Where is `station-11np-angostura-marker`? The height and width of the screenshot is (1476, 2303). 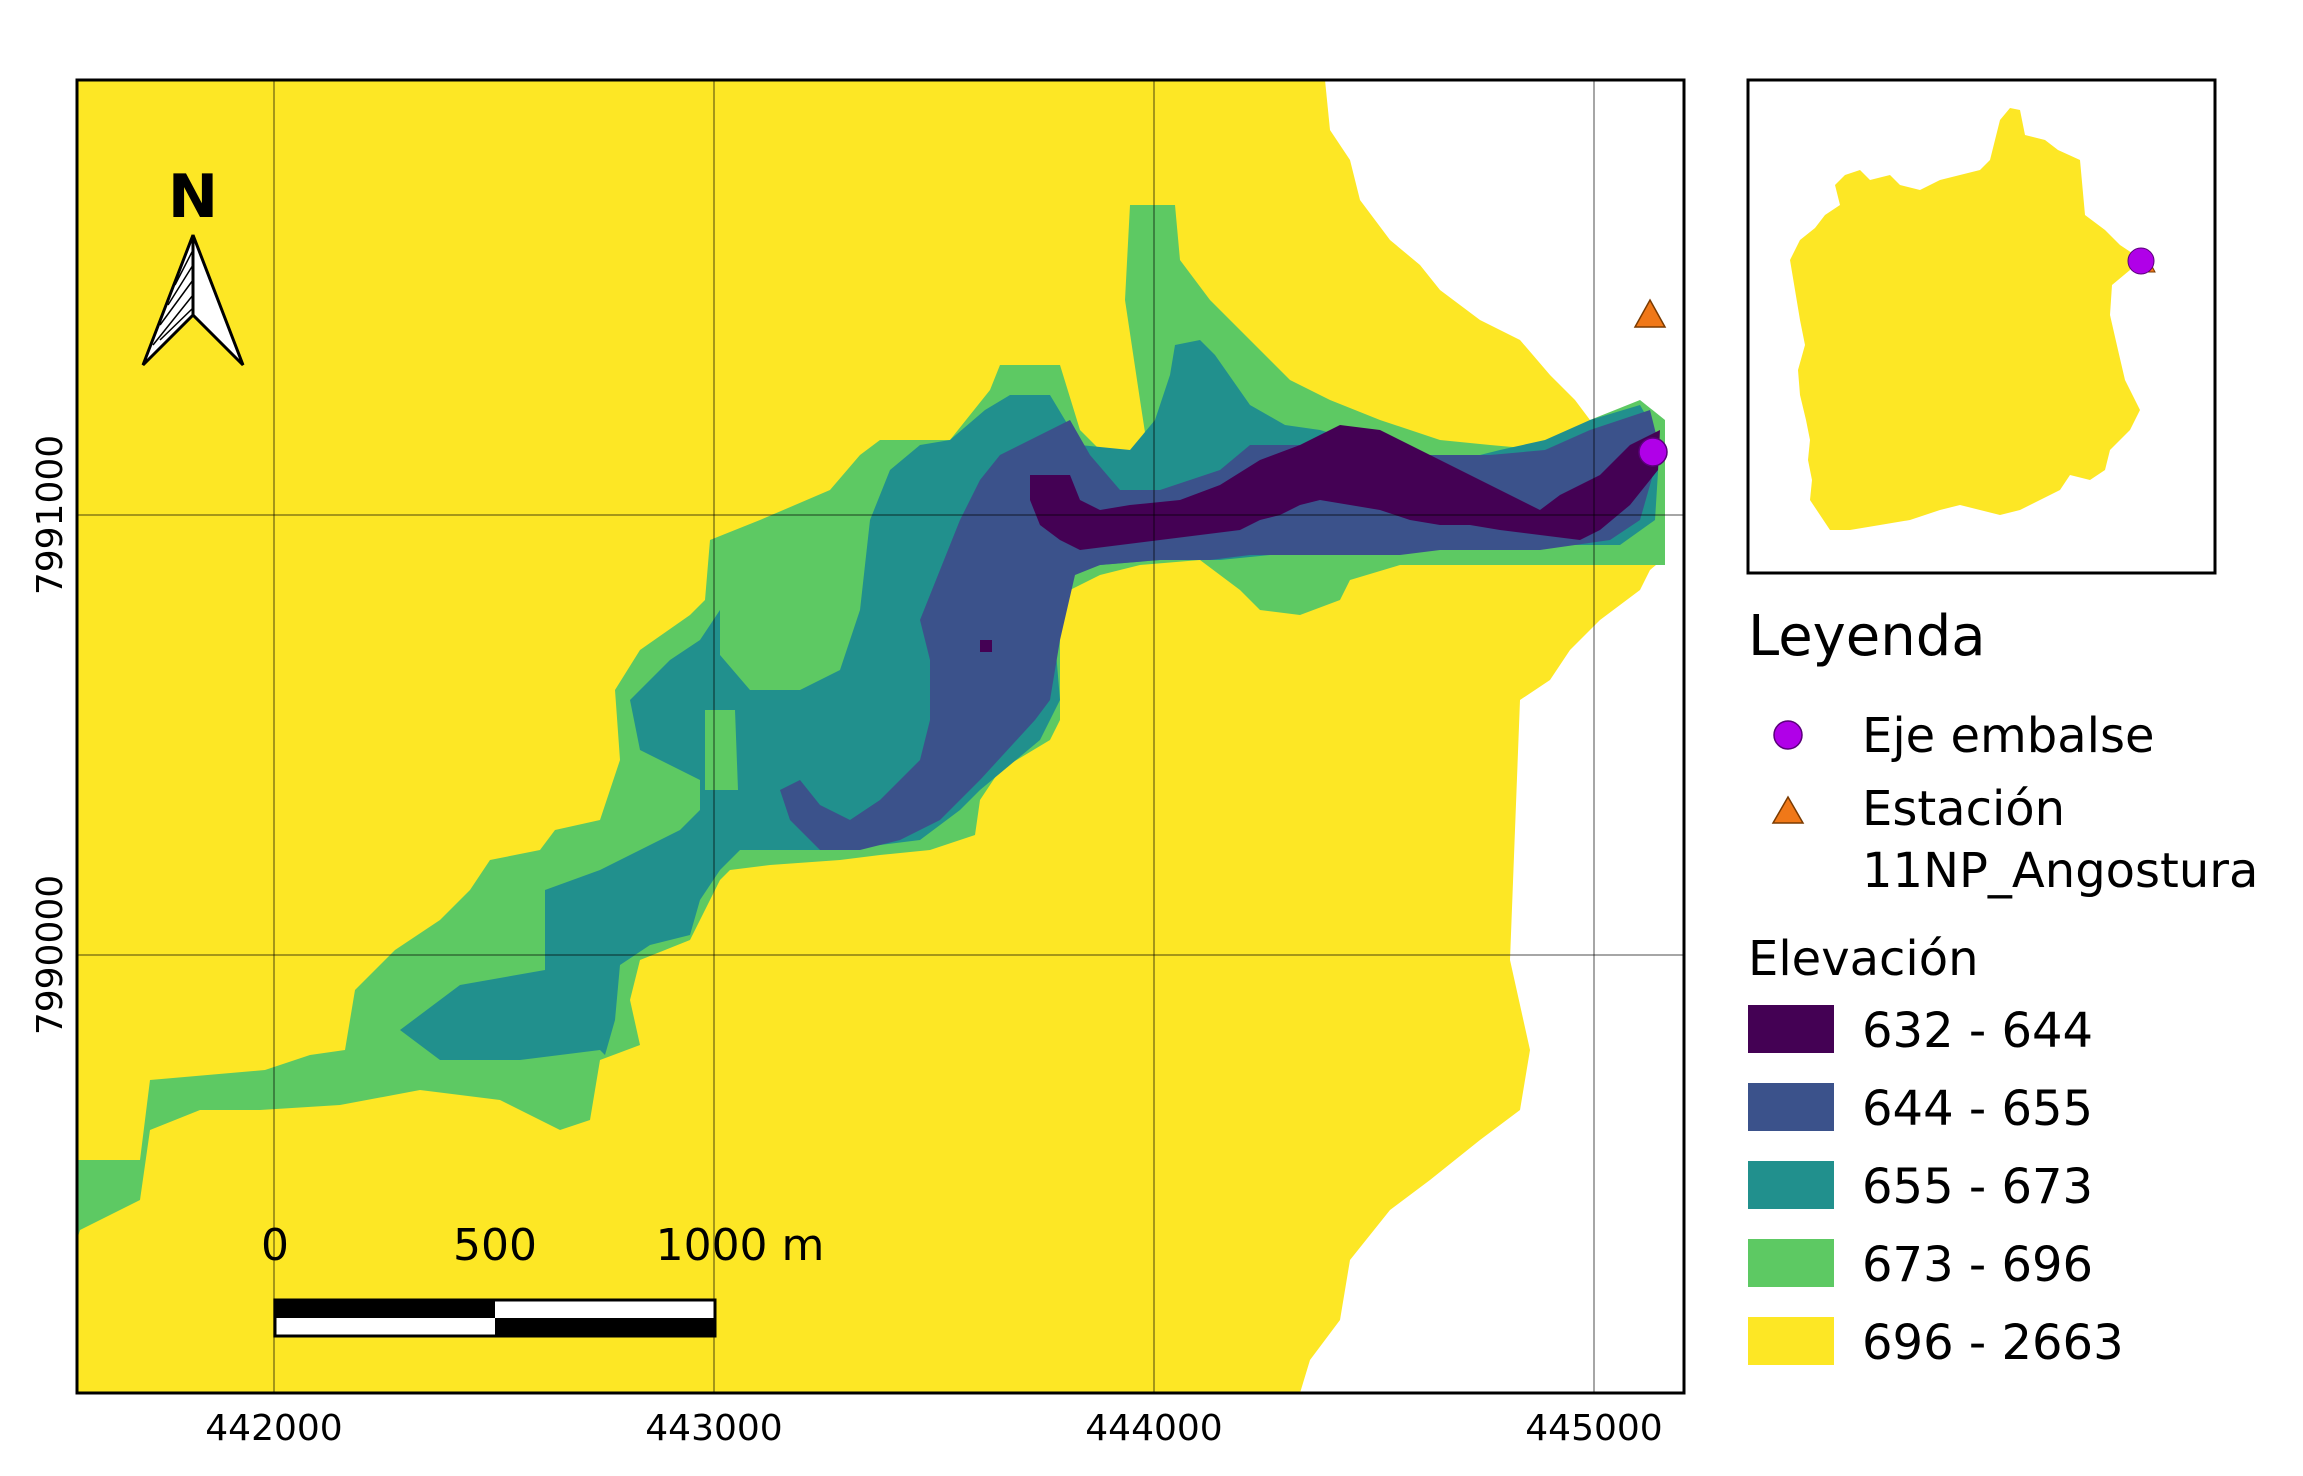
station-11np-angostura-marker is located at coordinates (1650, 313).